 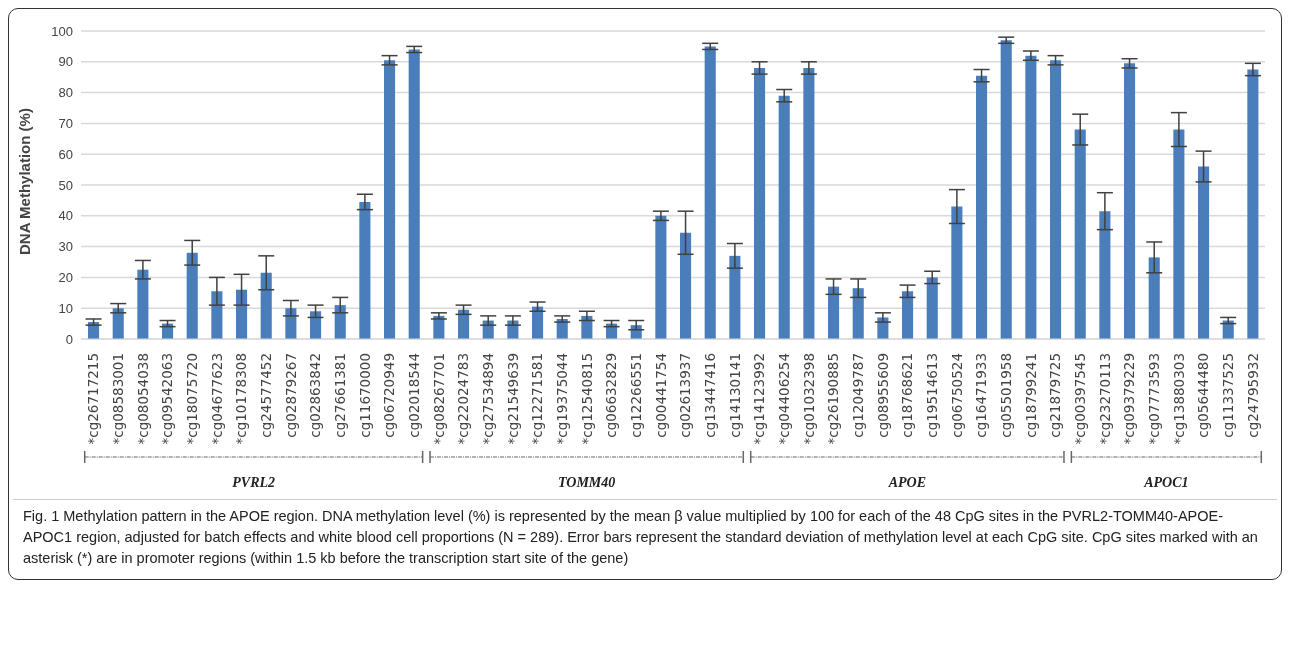 I want to click on x-tick-label: *cg26190885, so click(x=833, y=399).